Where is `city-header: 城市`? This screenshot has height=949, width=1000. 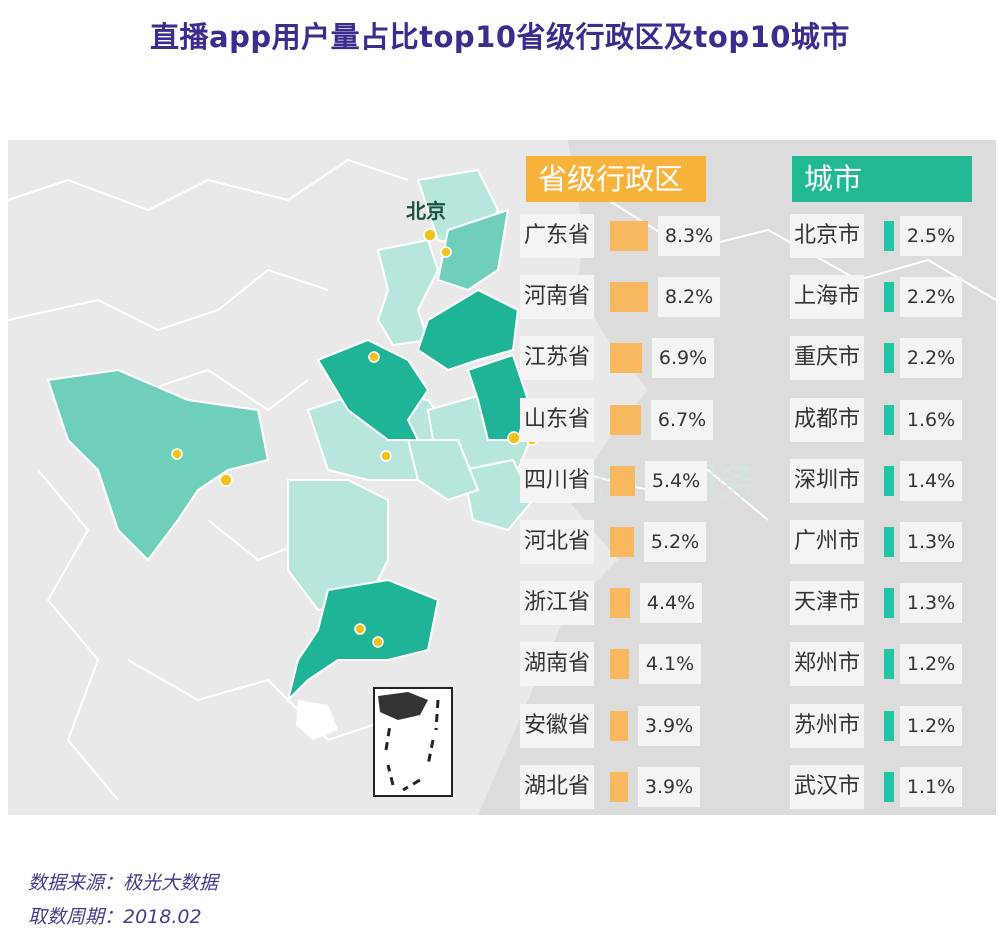
city-header: 城市 is located at coordinates (882, 179).